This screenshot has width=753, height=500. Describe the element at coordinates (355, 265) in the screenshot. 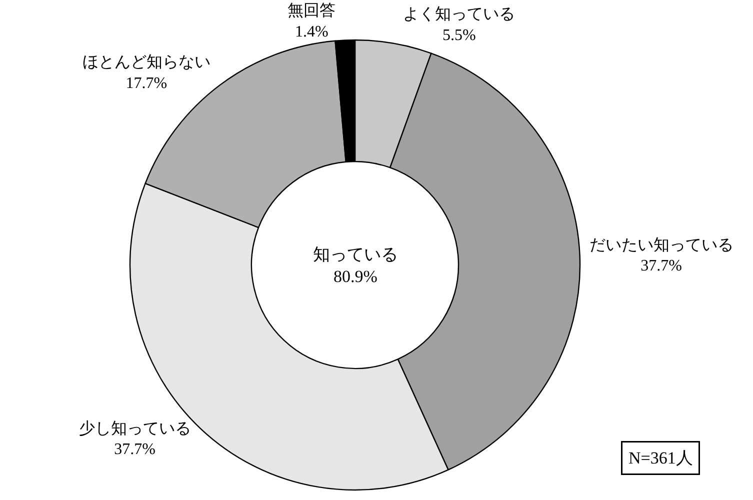

I see `text: 知っている 80.9%` at that location.